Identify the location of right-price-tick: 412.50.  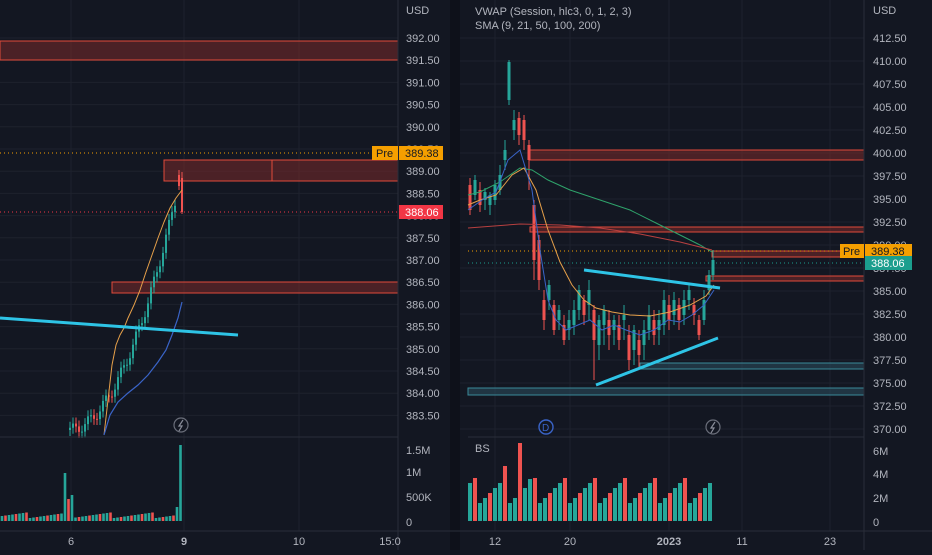
(890, 39).